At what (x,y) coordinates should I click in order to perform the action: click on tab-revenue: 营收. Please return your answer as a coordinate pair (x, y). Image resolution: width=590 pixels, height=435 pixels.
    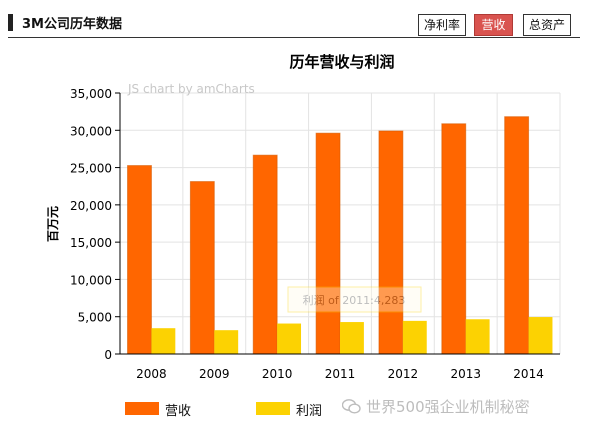
    Looking at the image, I should click on (493, 25).